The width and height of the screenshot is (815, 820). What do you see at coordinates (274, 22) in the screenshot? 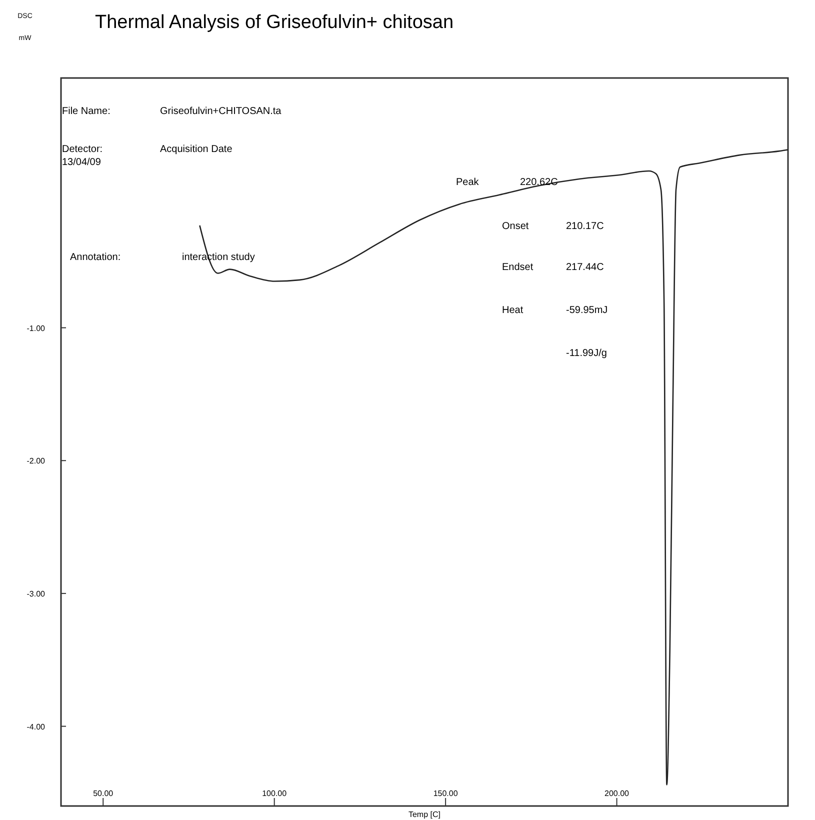
I see `chart-title: Thermal Analysis of Griseofulvin+ chitosan` at bounding box center [274, 22].